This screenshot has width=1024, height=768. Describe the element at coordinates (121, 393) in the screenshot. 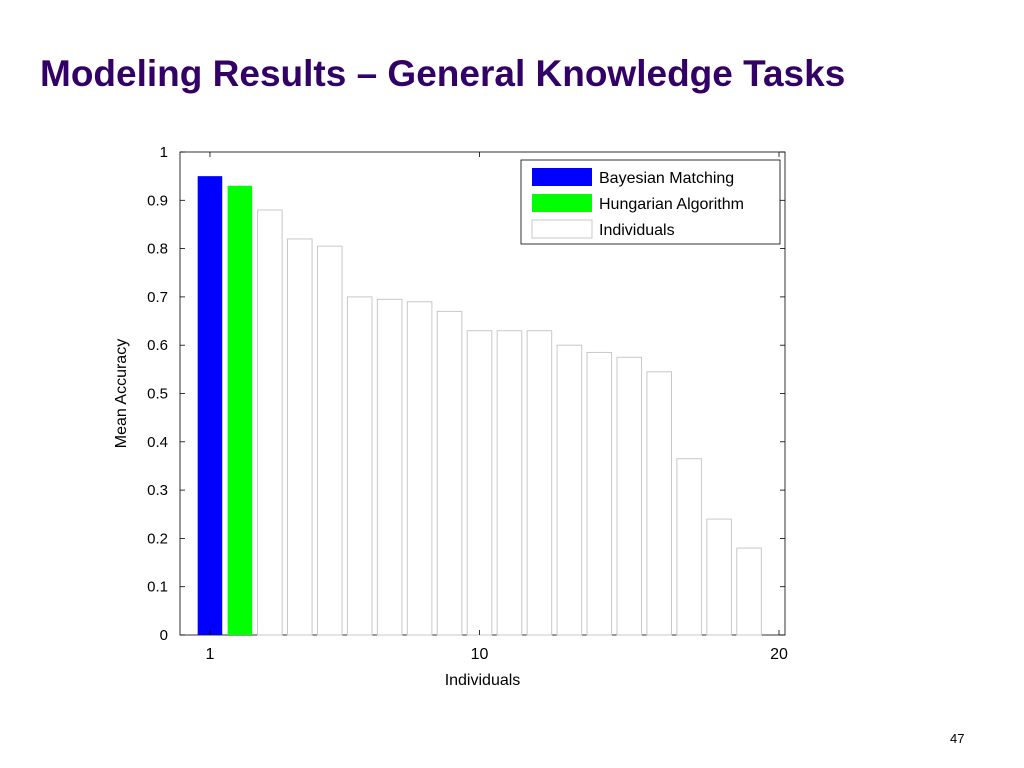

I see `y-axis-label: Mean Accuracy` at that location.